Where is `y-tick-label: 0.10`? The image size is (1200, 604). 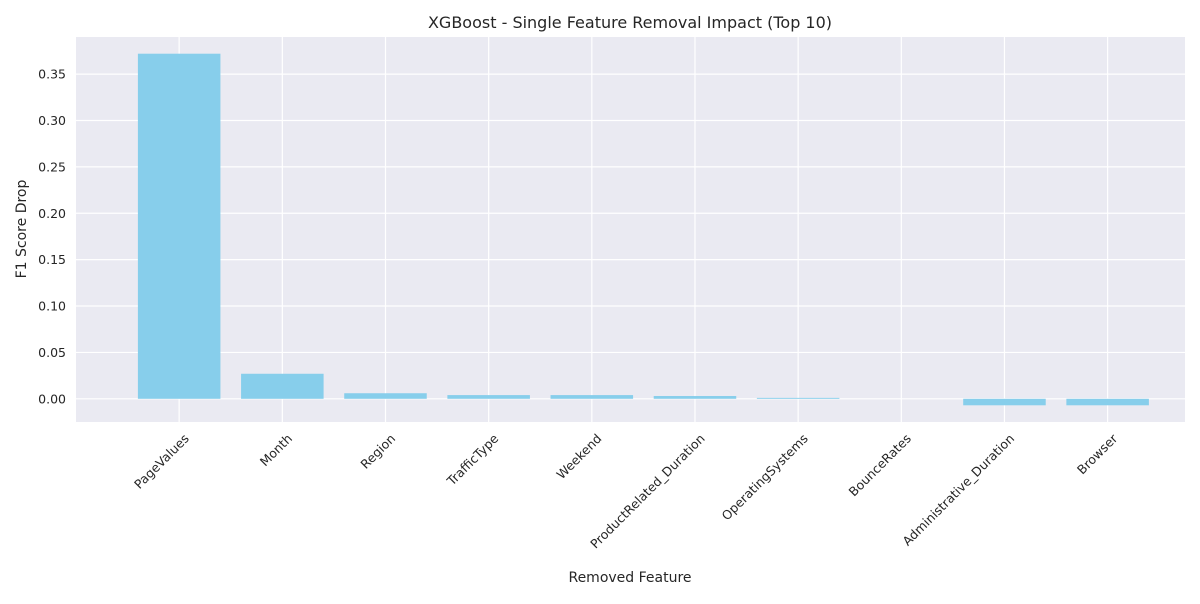
y-tick-label: 0.10 is located at coordinates (52, 306).